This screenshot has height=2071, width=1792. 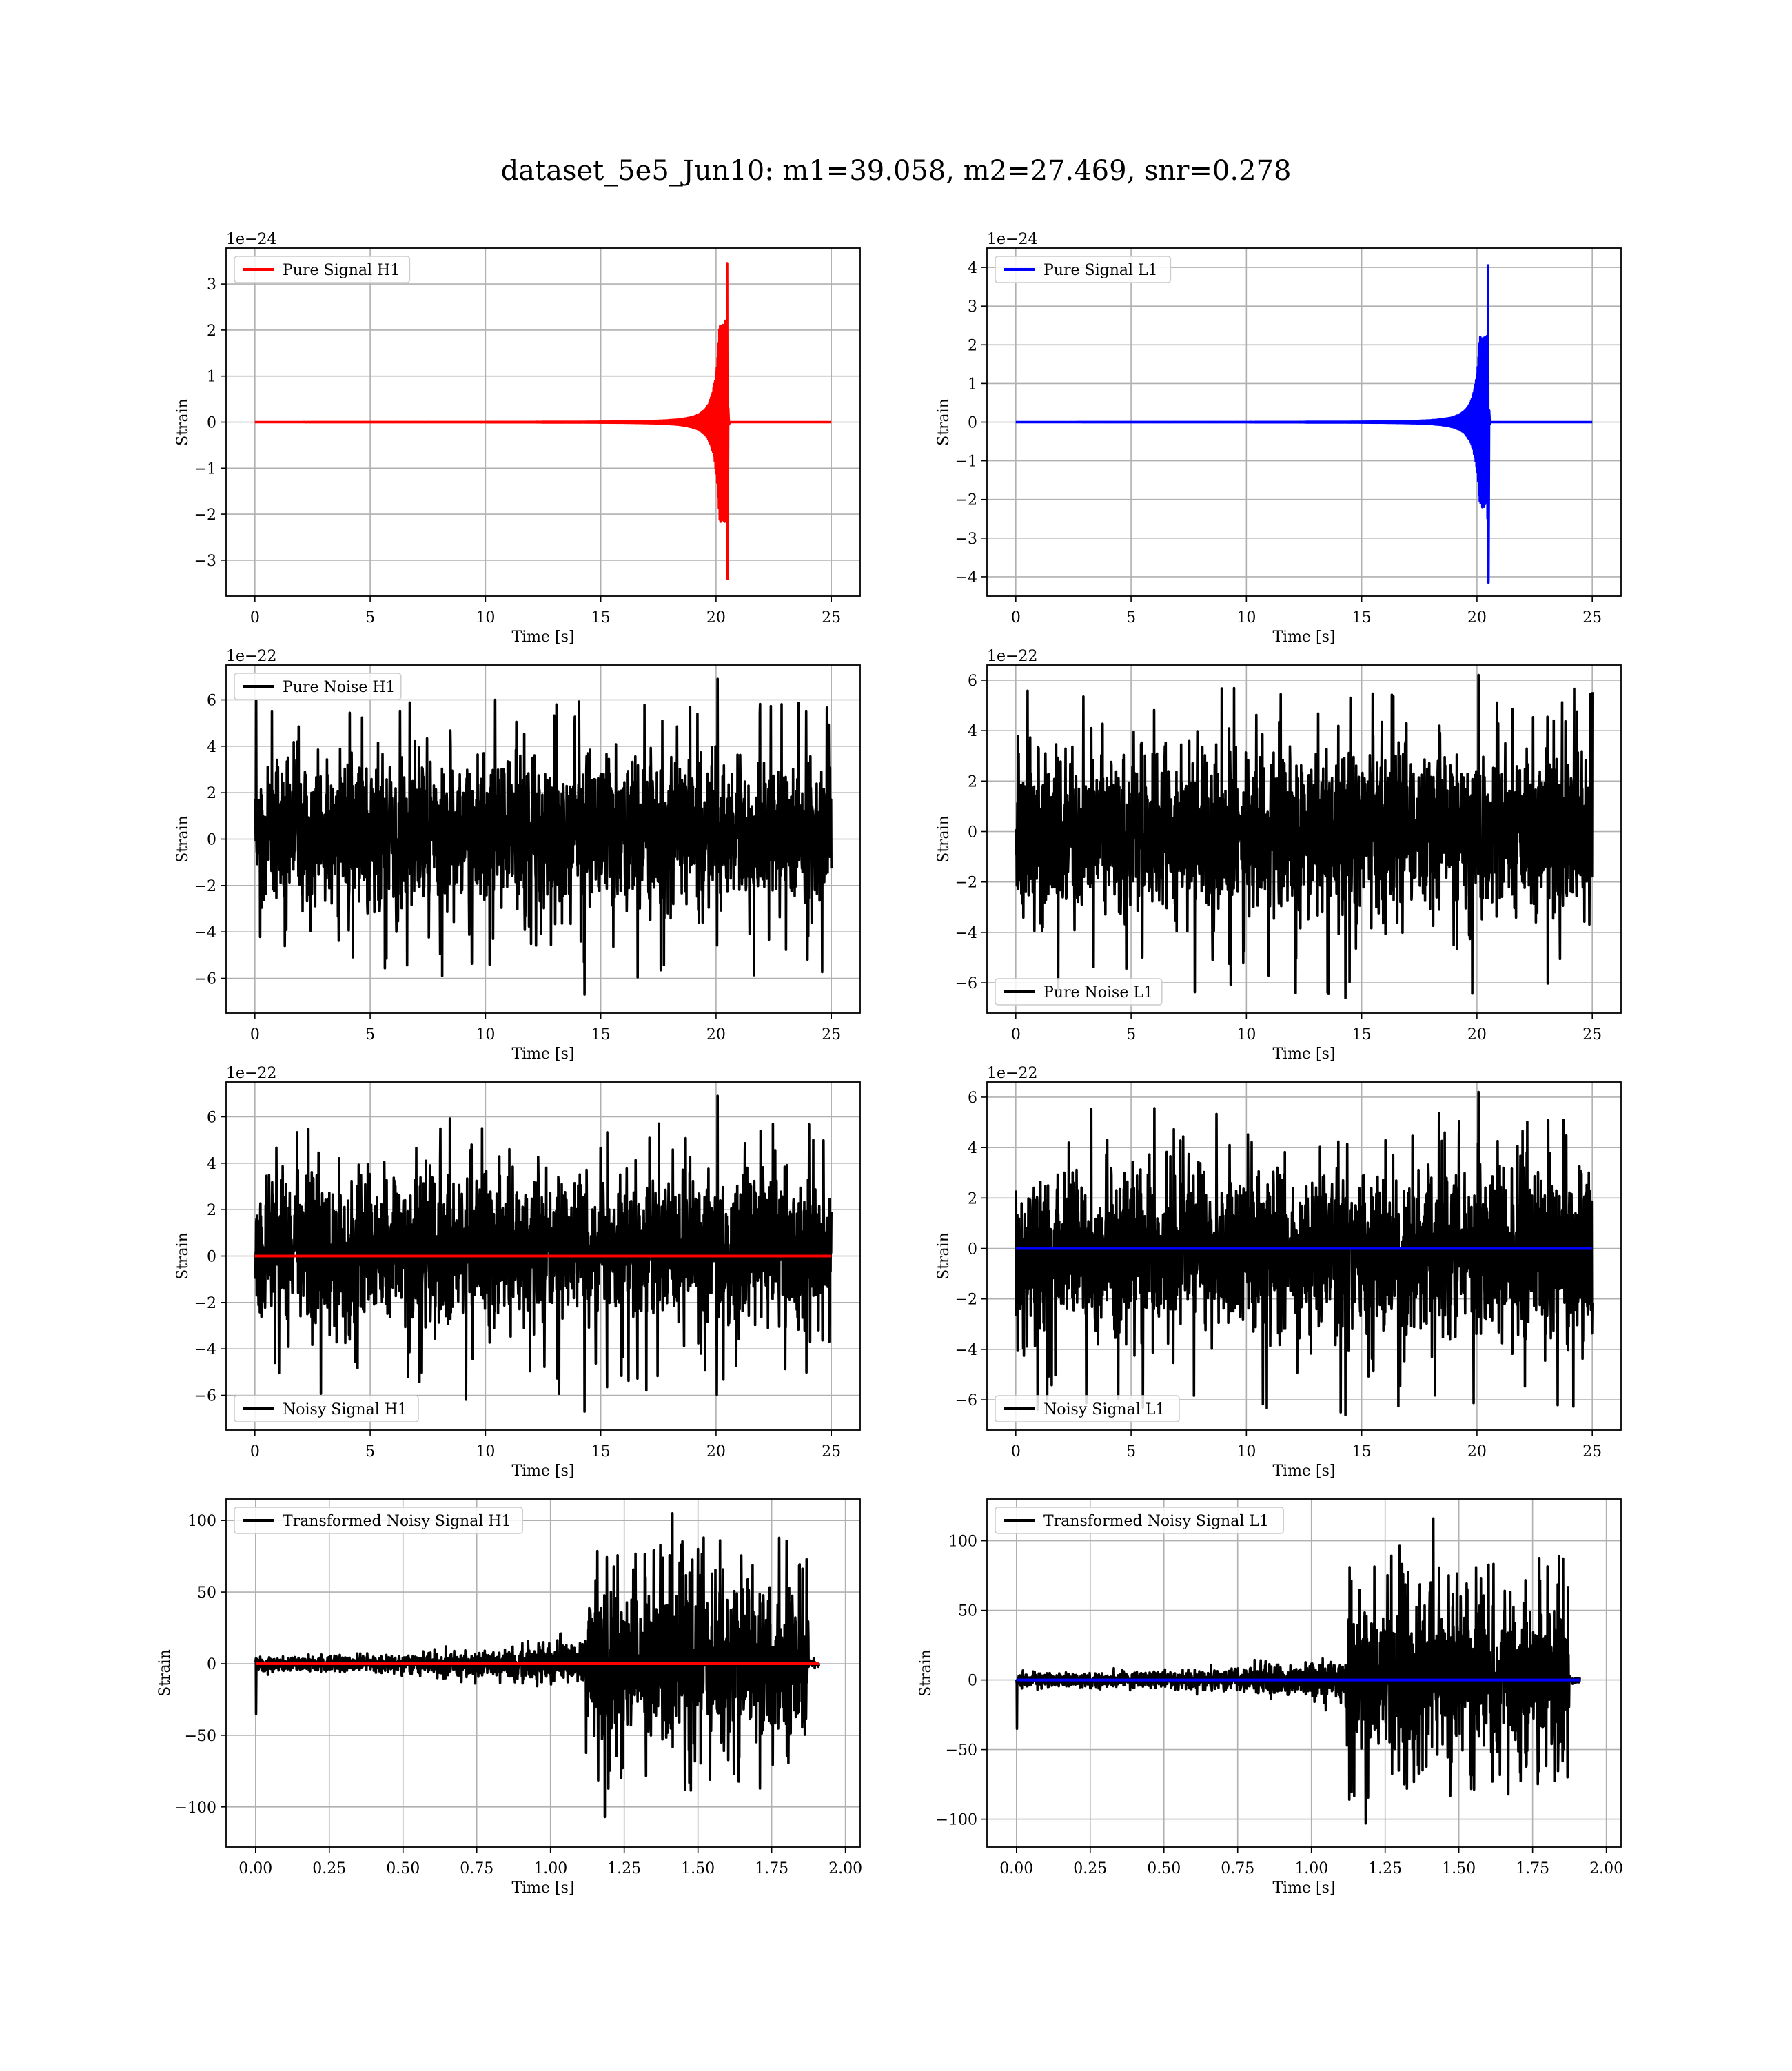 What do you see at coordinates (543, 421) in the screenshot?
I see `plot-area` at bounding box center [543, 421].